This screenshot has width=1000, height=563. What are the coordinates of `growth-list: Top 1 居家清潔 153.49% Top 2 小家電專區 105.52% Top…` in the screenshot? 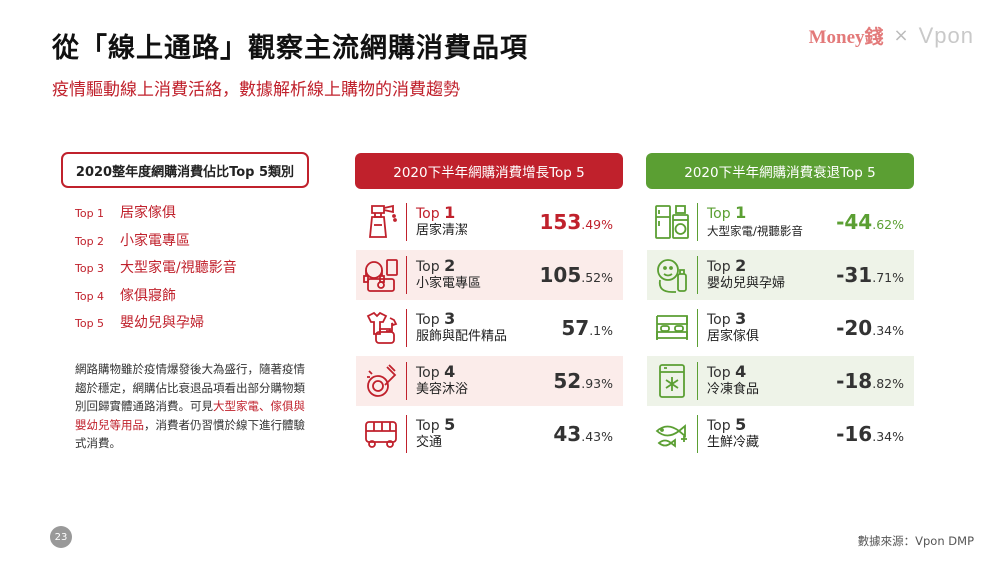 It's located at (489, 329).